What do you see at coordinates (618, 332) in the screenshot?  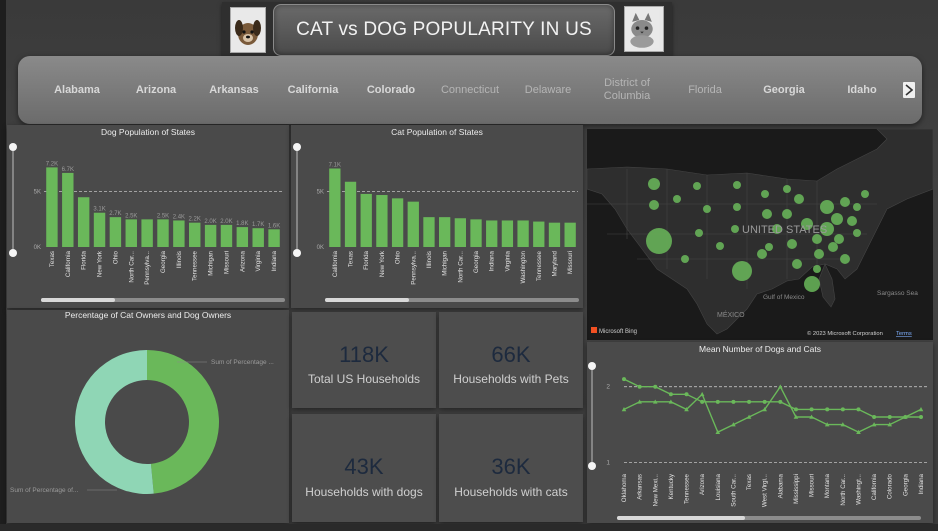 I see `map-bing-label: Microsoft Bing` at bounding box center [618, 332].